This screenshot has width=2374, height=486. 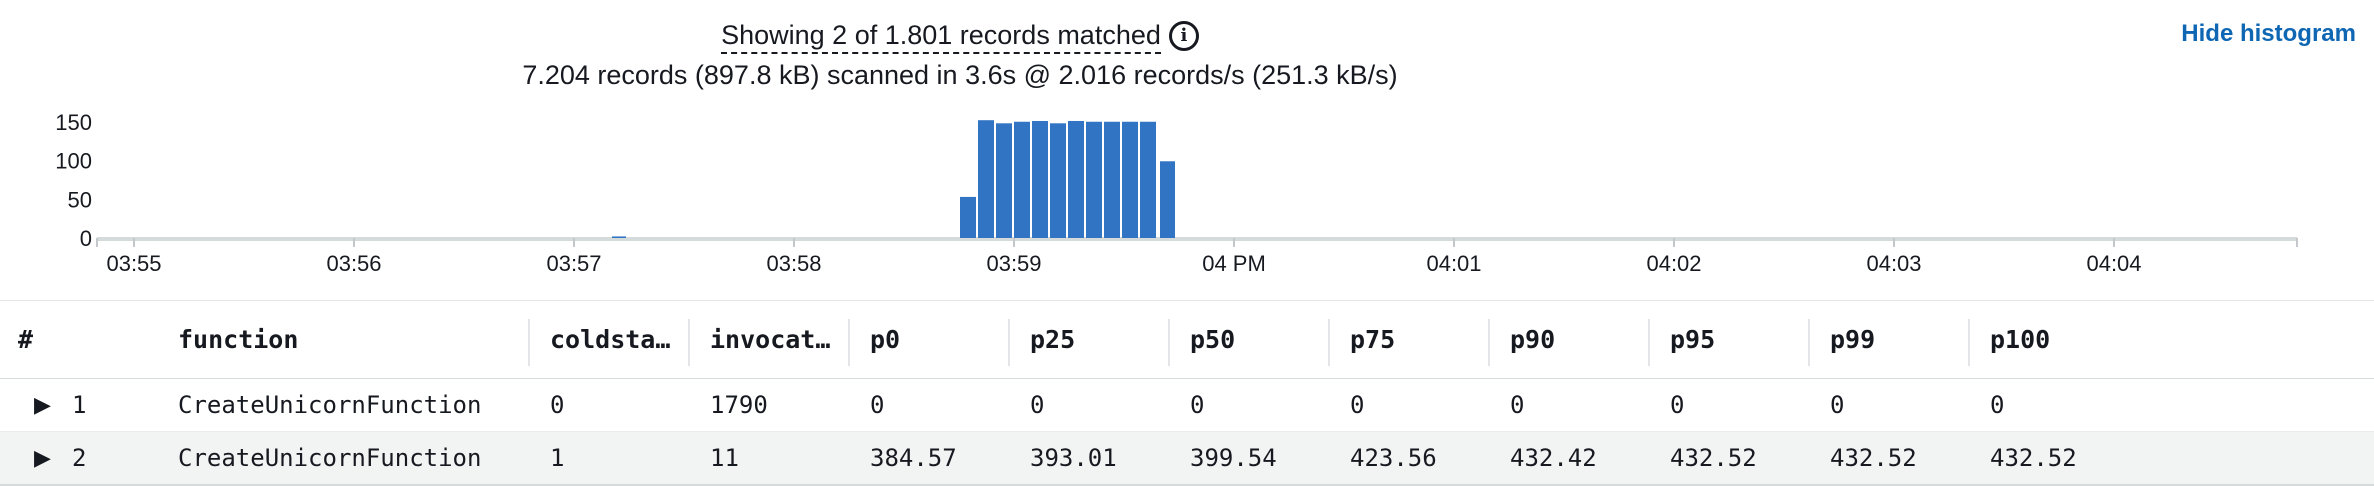 What do you see at coordinates (2113, 263) in the screenshot?
I see `x-tick-label: 04:04` at bounding box center [2113, 263].